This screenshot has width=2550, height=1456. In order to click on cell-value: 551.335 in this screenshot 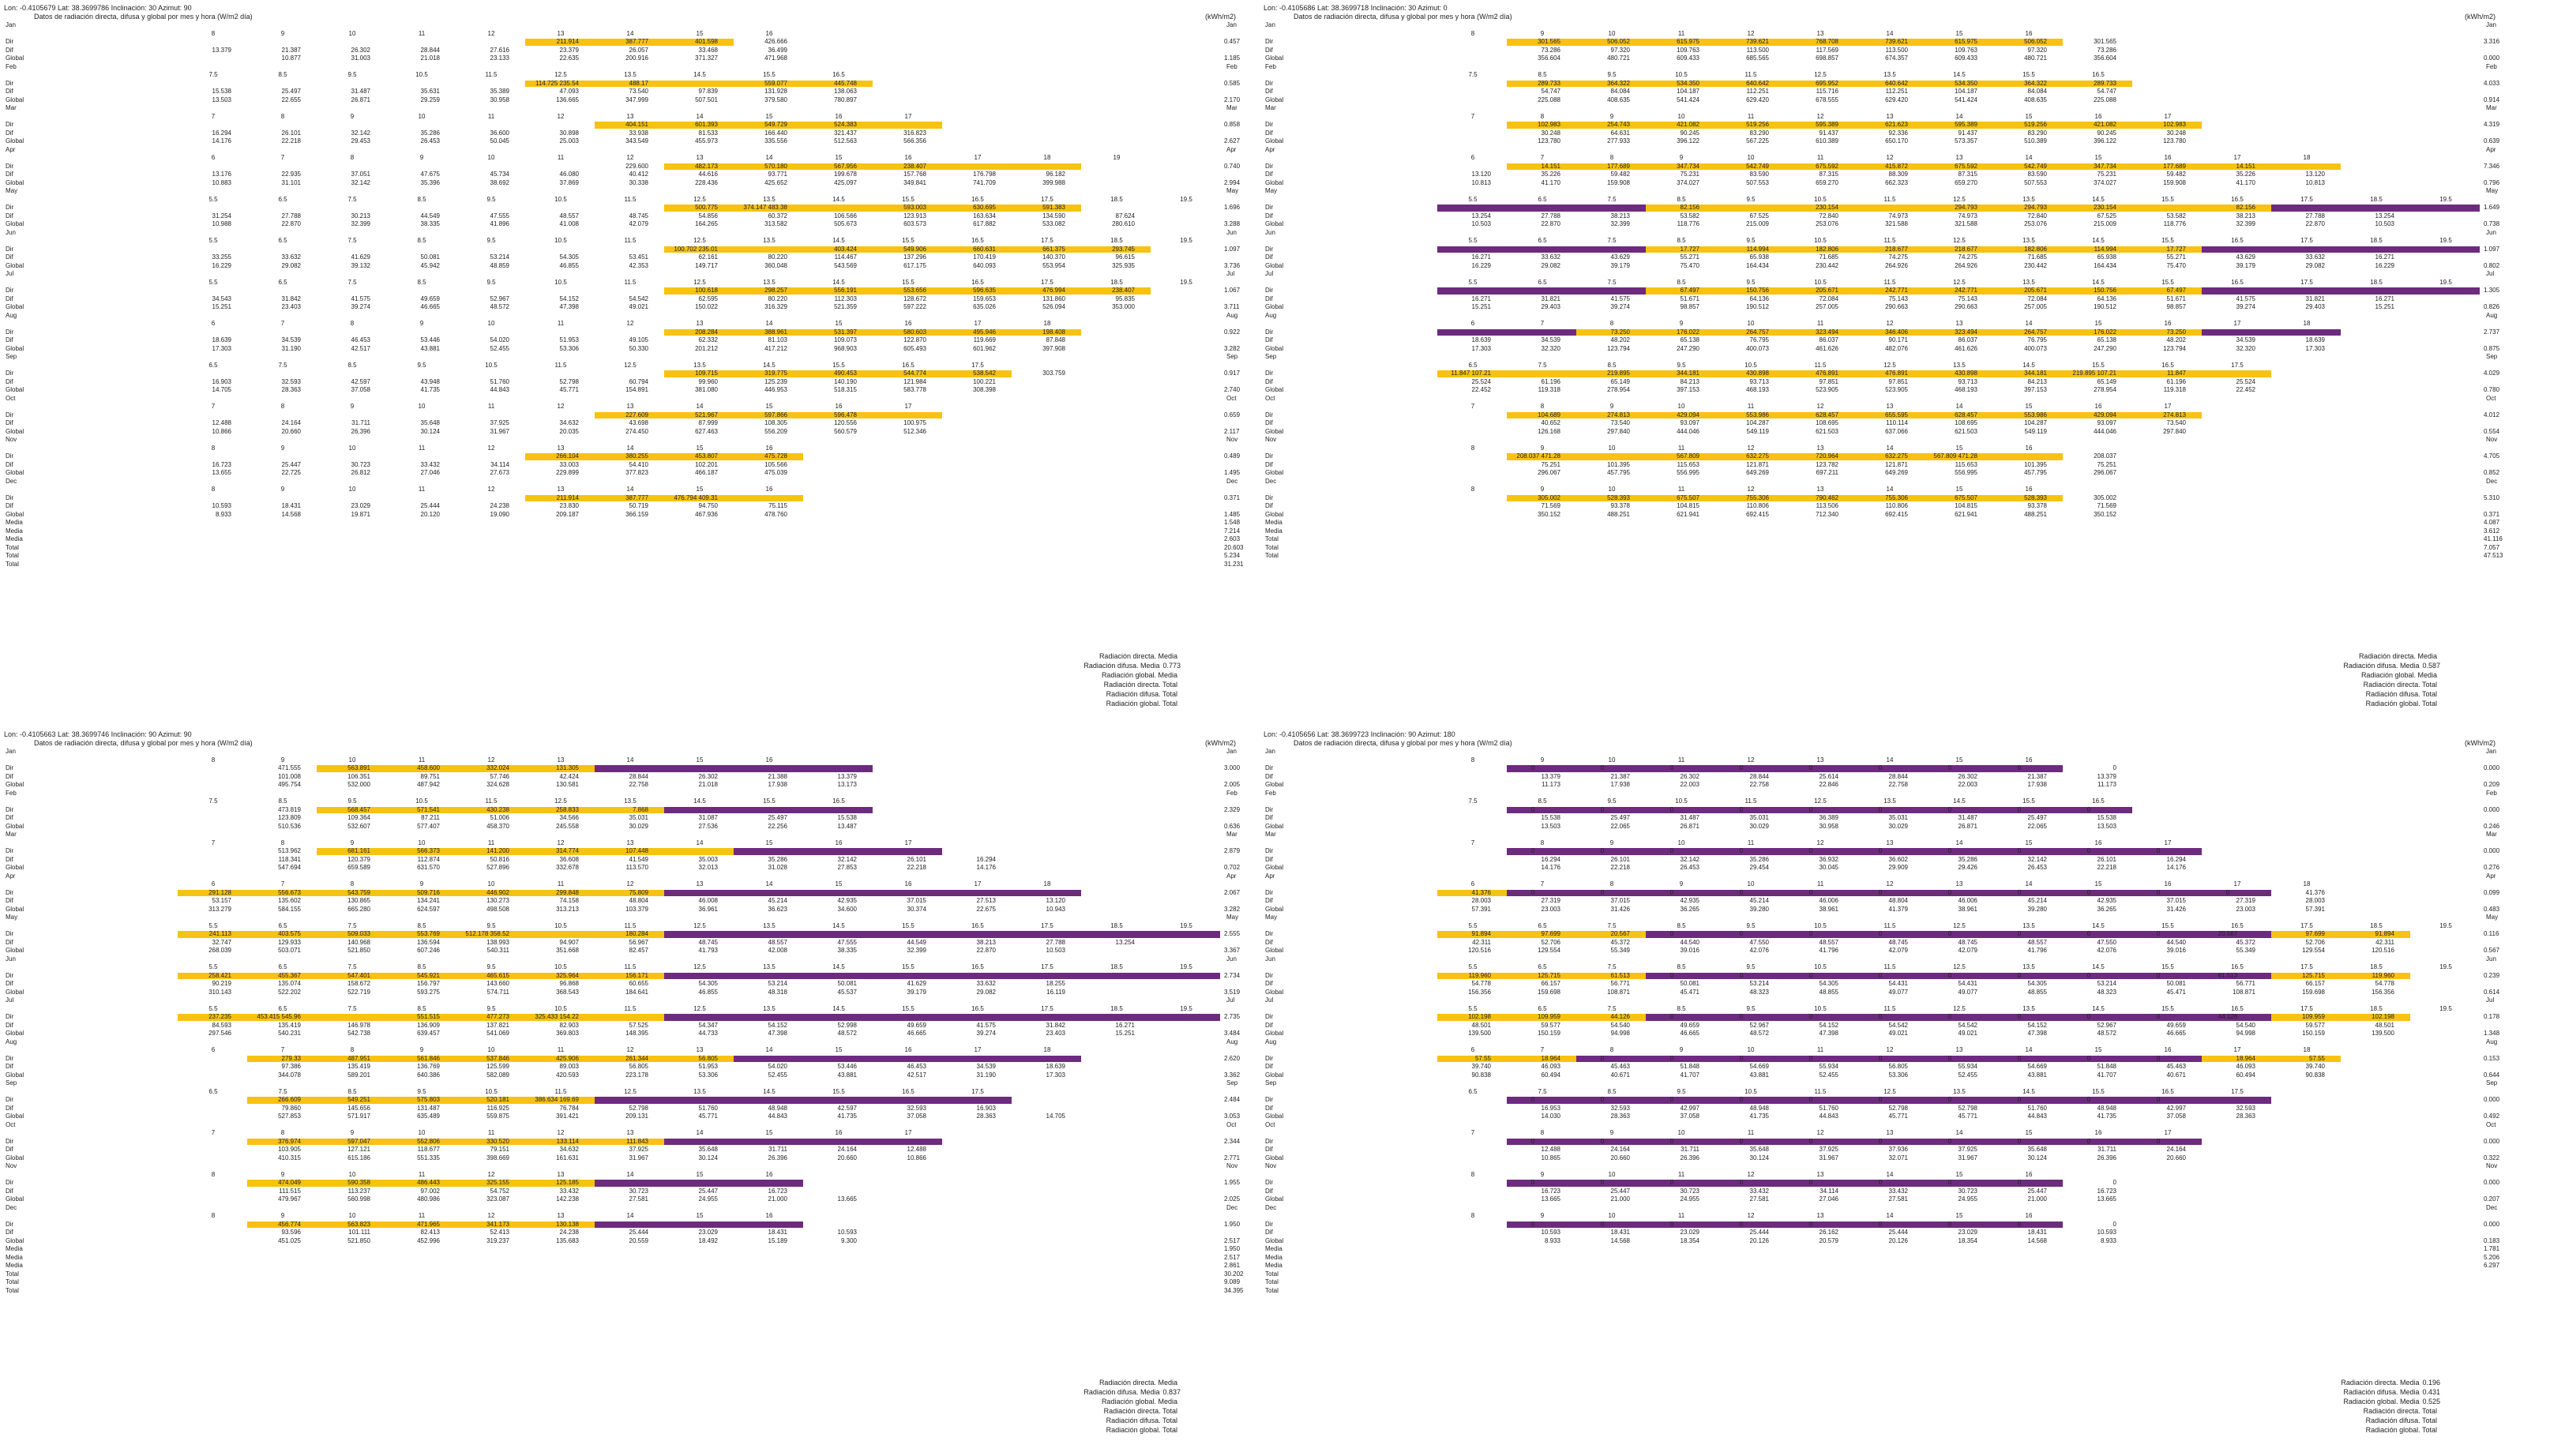, I will do `click(429, 1157)`.